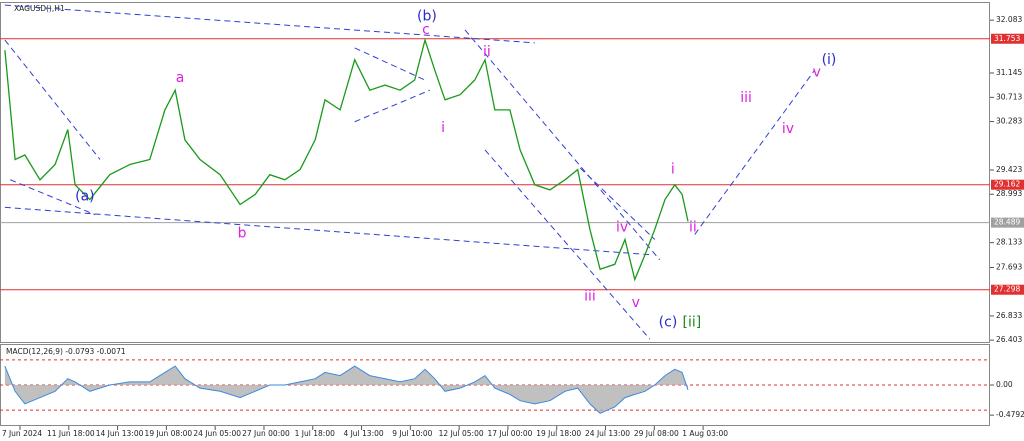 This screenshot has height=441, width=1024. Describe the element at coordinates (692, 322) in the screenshot. I see `wave-label: [ii]` at that location.